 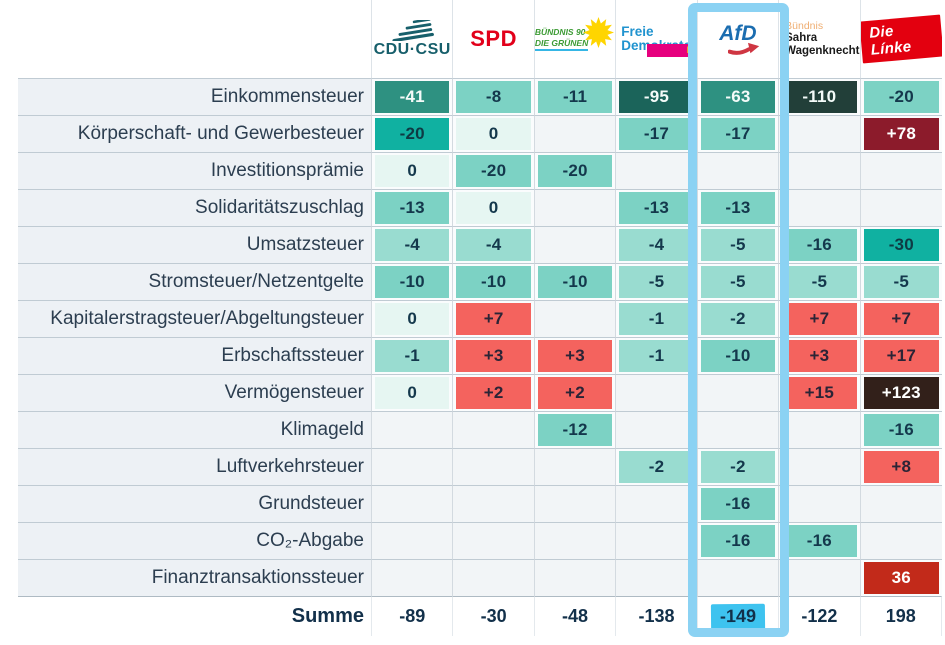 I want to click on bsw-buendnis-label: Bündnis, so click(x=804, y=25).